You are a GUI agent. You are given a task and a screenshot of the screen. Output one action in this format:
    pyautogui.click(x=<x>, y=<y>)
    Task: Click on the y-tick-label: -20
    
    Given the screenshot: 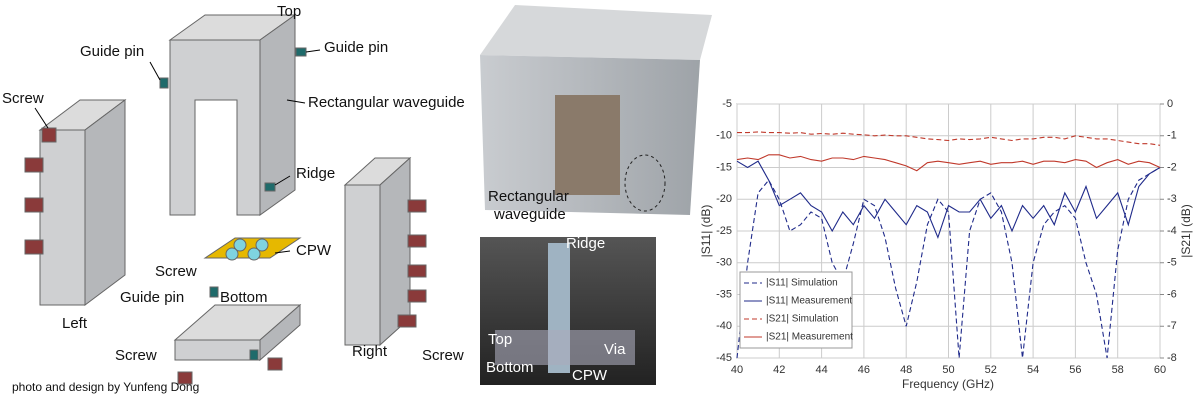 What is the action you would take?
    pyautogui.click(x=724, y=199)
    